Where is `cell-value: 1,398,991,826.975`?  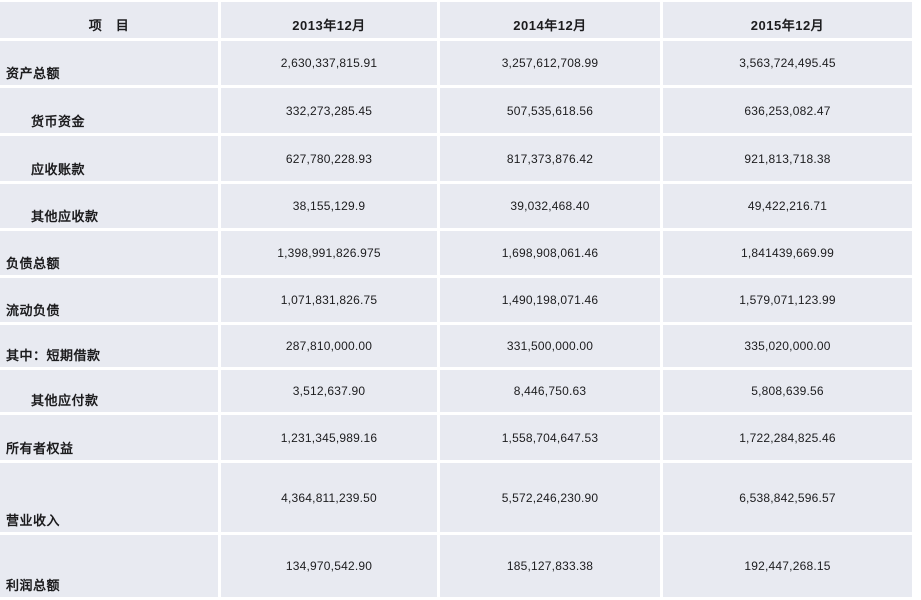 cell-value: 1,398,991,826.975 is located at coordinates (329, 253).